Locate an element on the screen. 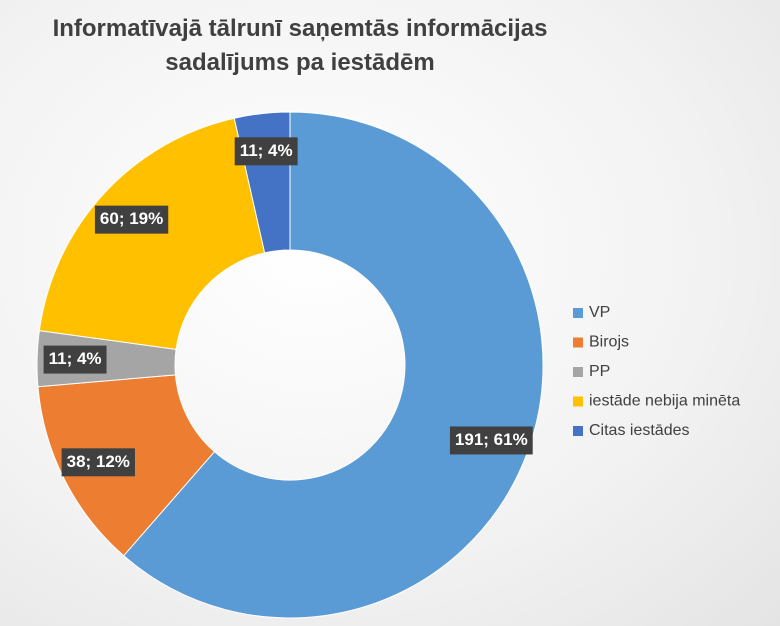 Image resolution: width=780 pixels, height=626 pixels. legend-label: PP is located at coordinates (599, 371).